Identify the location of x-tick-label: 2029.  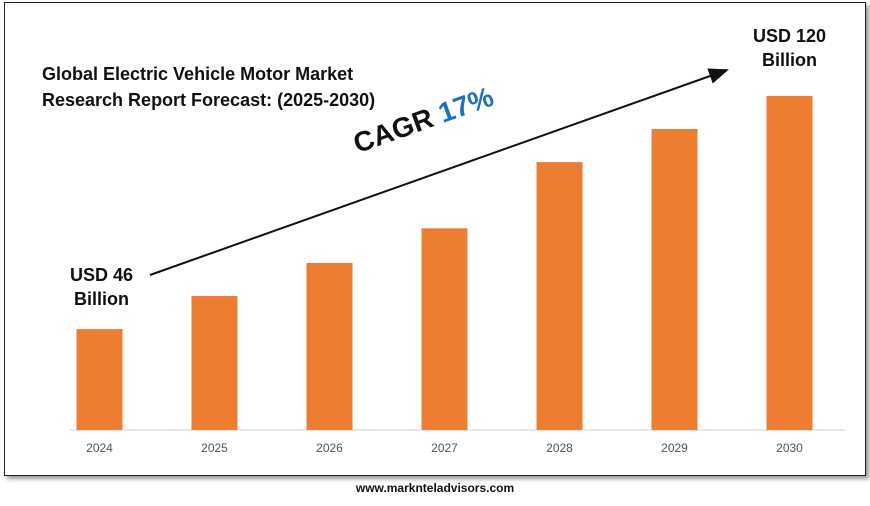
(674, 448).